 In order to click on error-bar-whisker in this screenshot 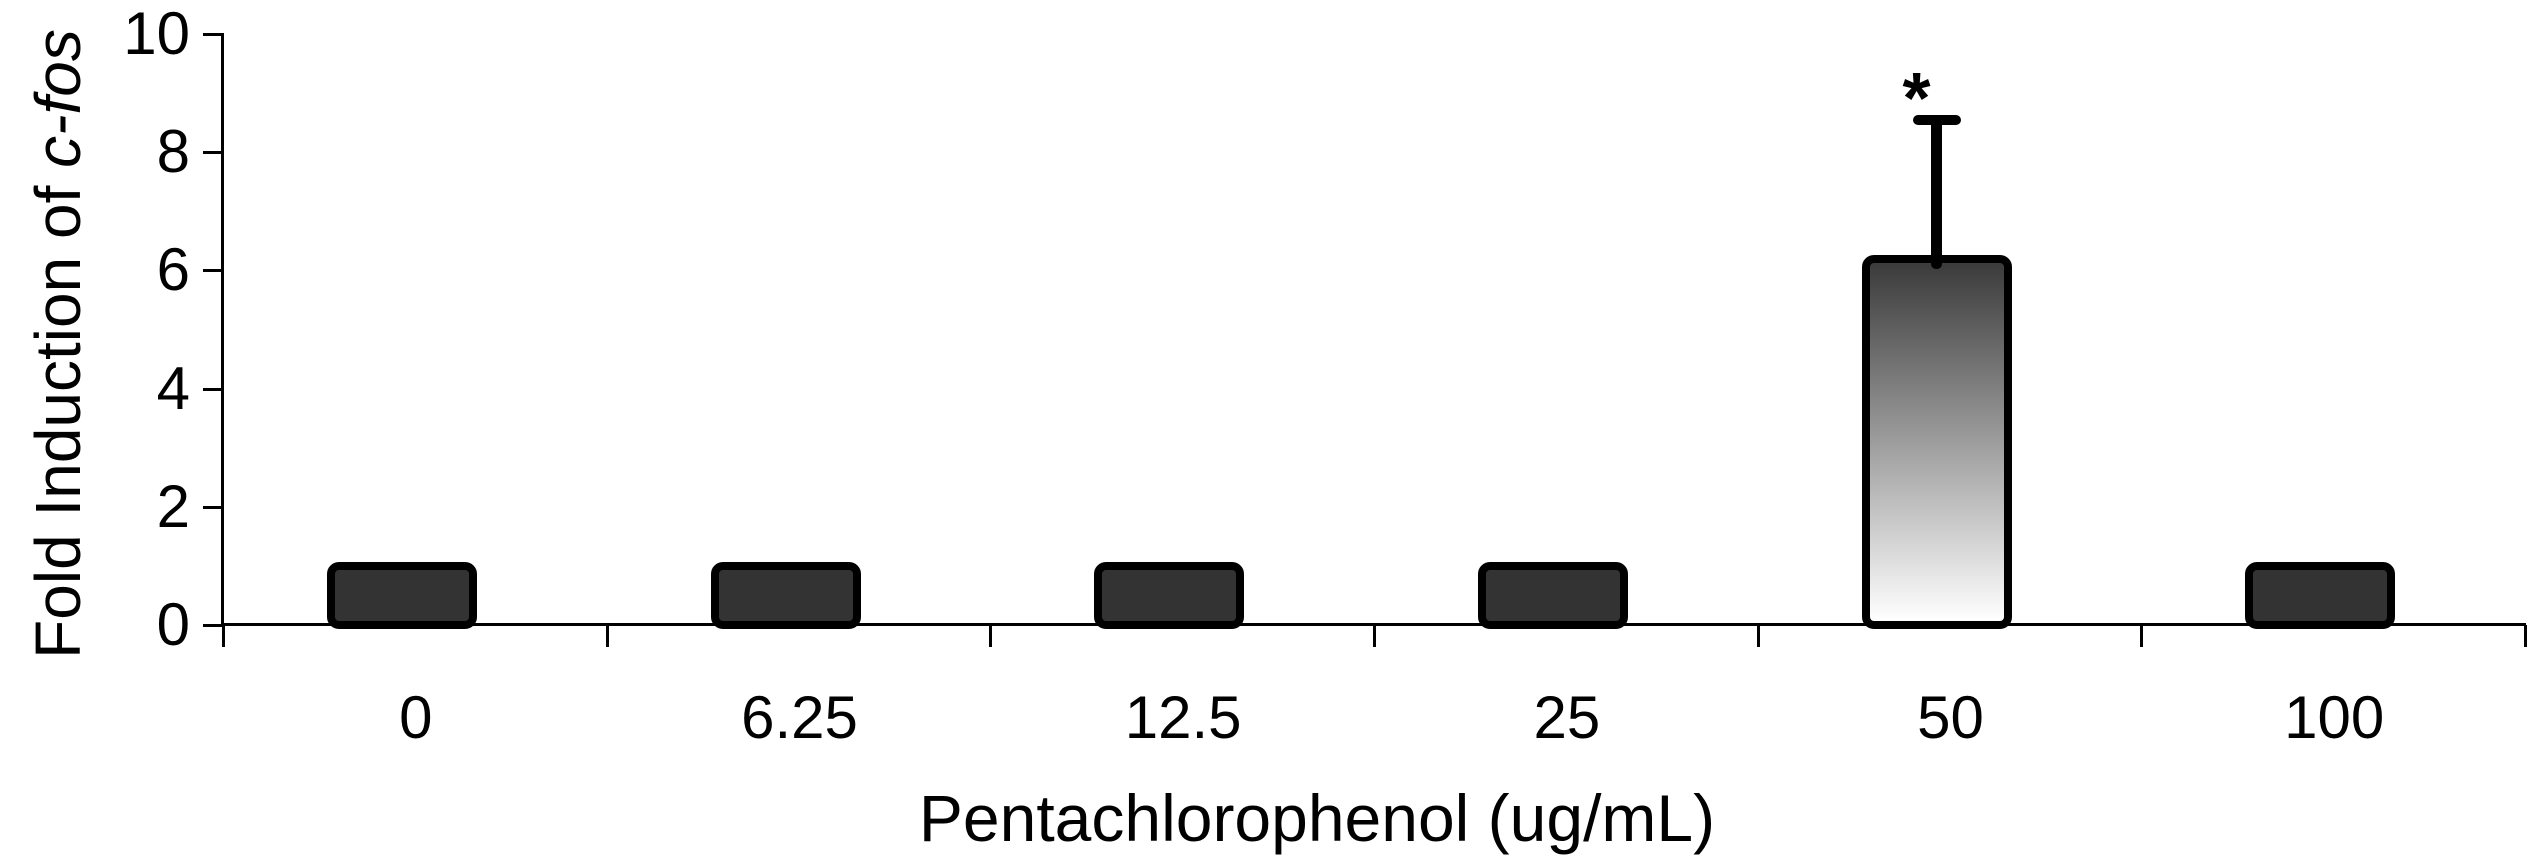, I will do `click(1936, 193)`.